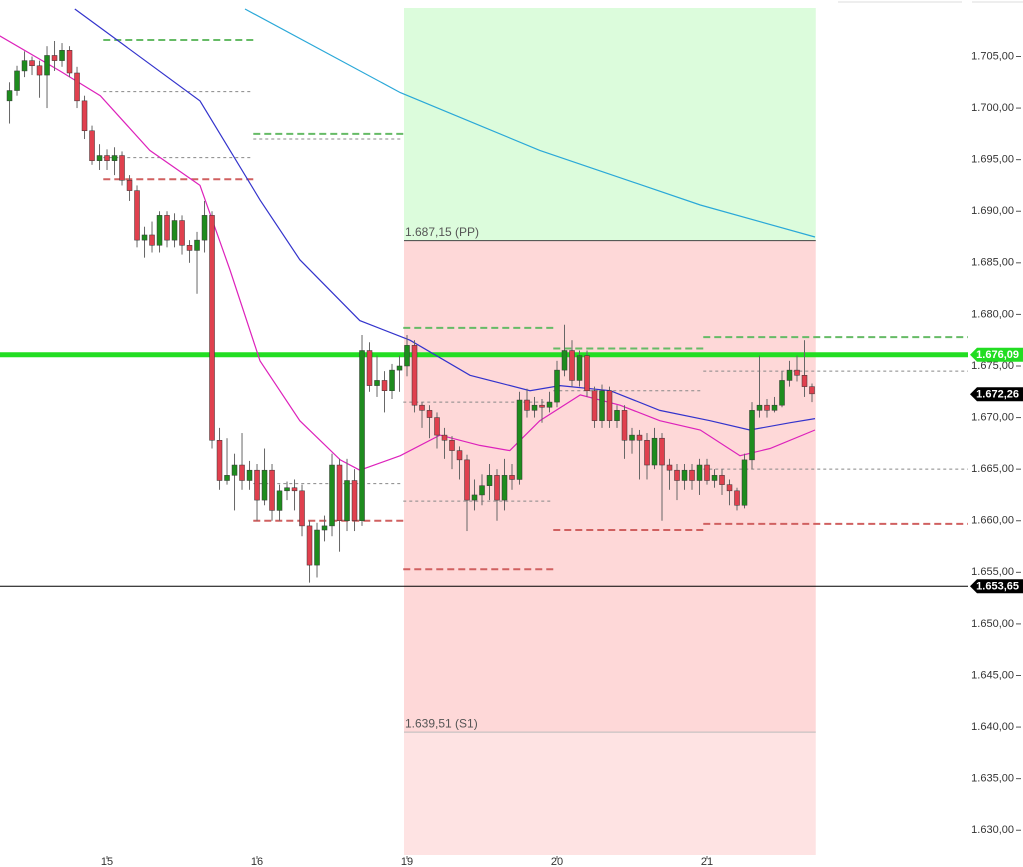 The image size is (1023, 867). What do you see at coordinates (992, 779) in the screenshot?
I see `y-tick-label: 1.635,00` at bounding box center [992, 779].